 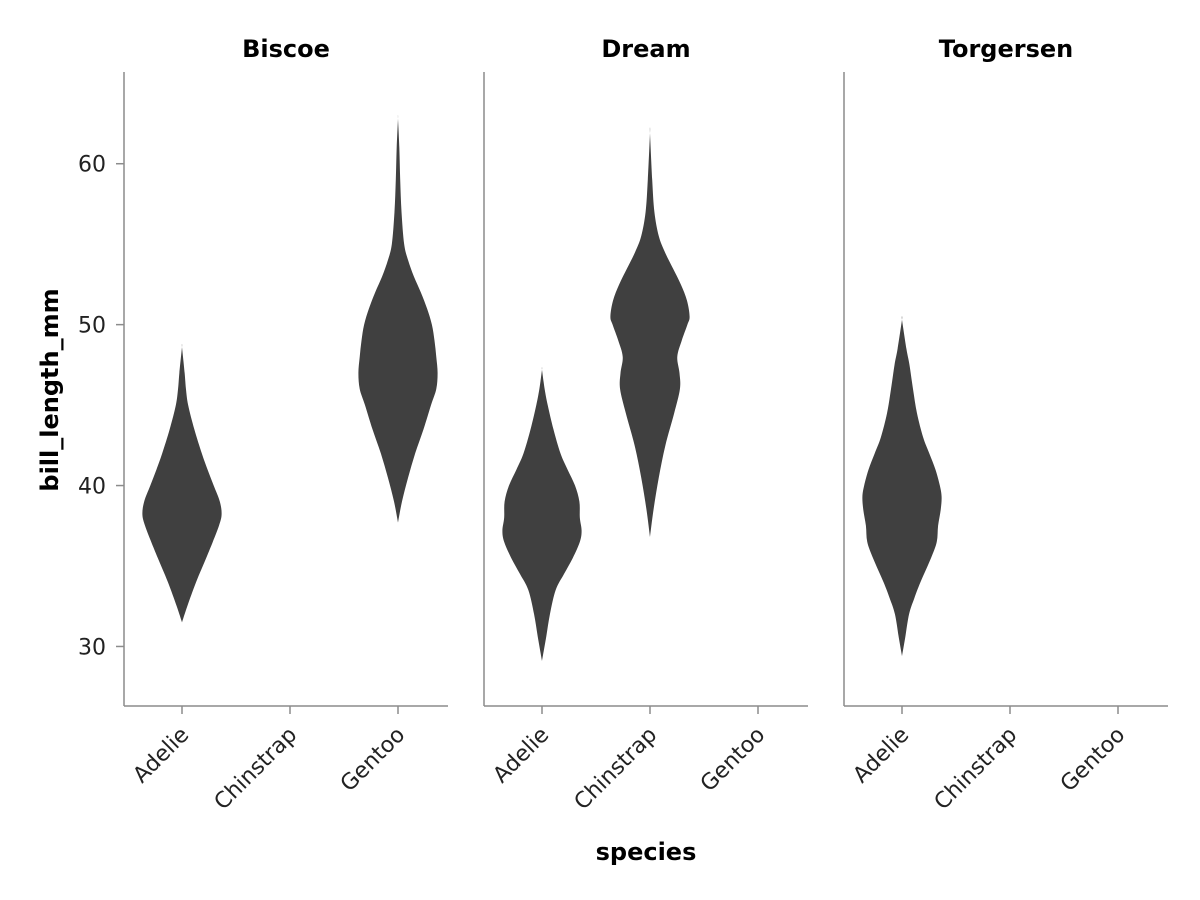 I want to click on violin-biscoe-gentoo, so click(x=398, y=319).